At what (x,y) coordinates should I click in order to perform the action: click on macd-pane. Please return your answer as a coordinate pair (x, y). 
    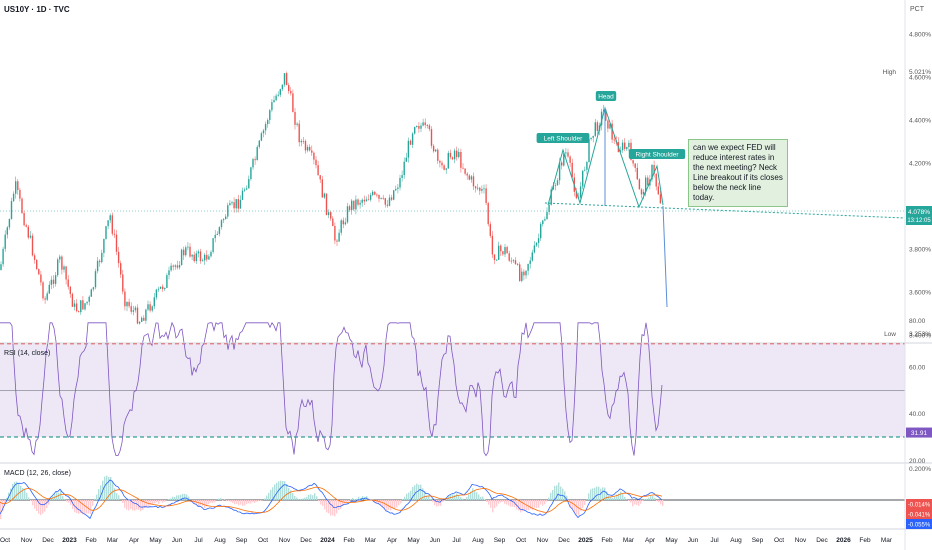
    Looking at the image, I should click on (452, 497).